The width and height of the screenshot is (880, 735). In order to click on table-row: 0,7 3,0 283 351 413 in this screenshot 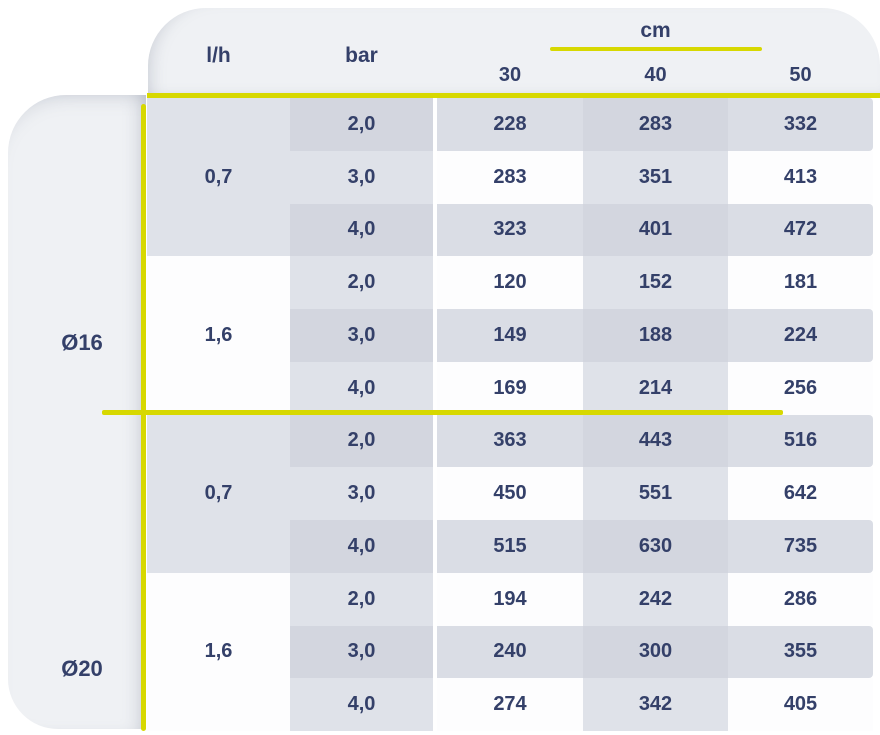, I will do `click(510, 177)`.